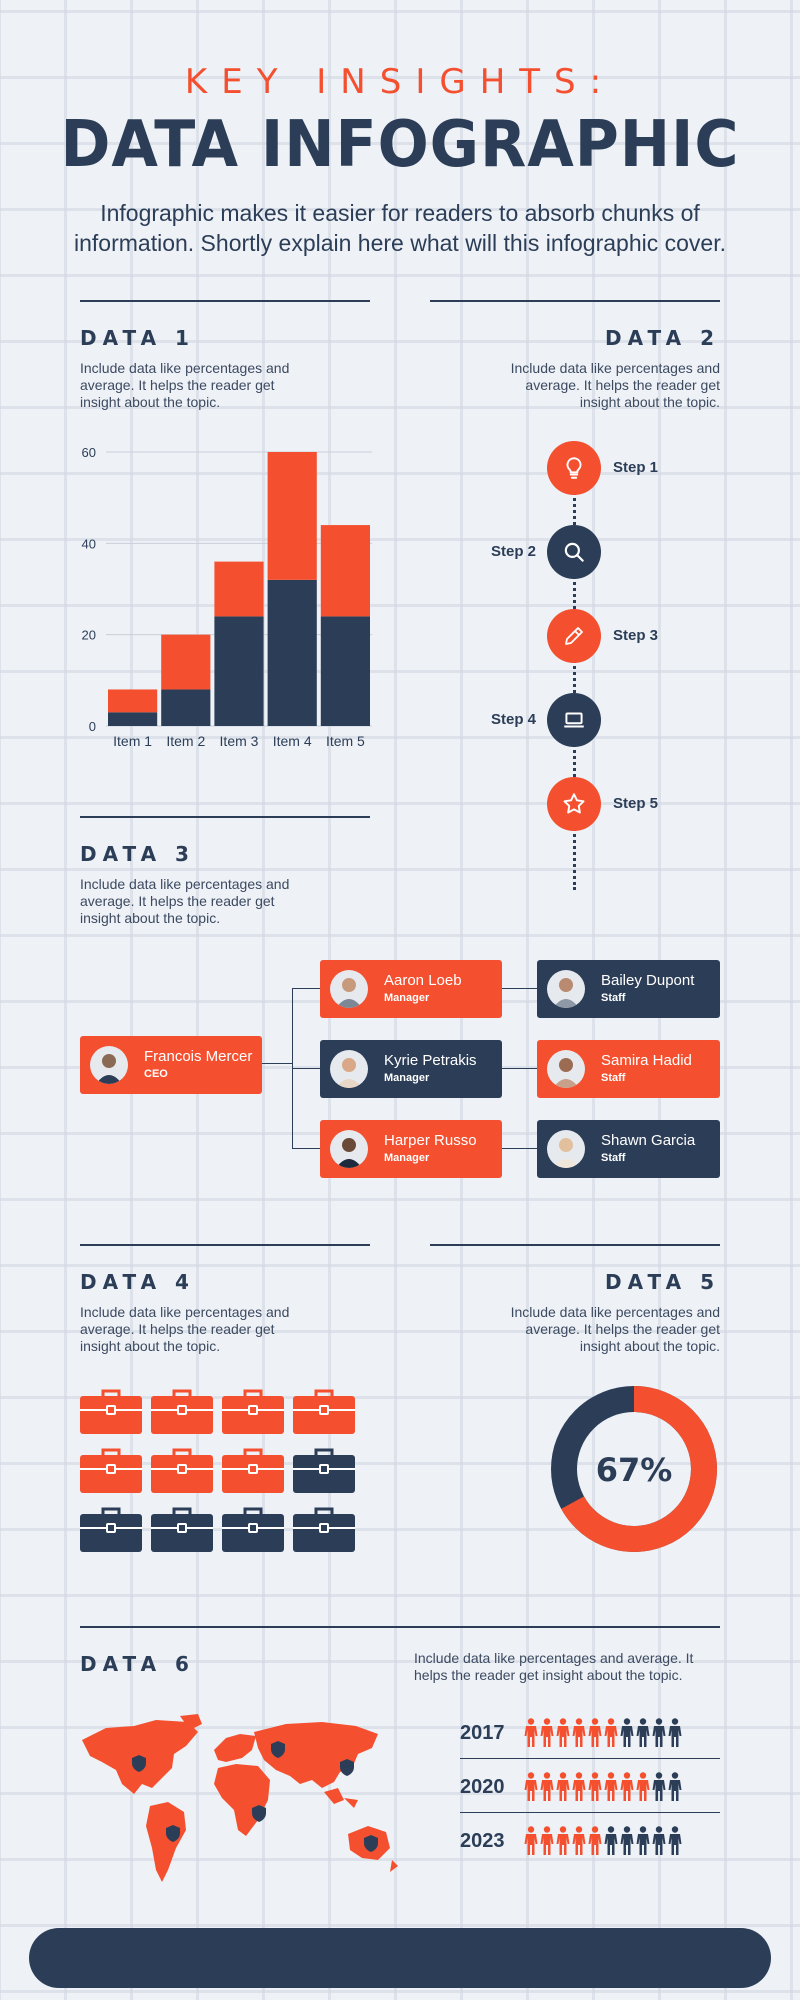 This screenshot has width=800, height=2000. Describe the element at coordinates (227, 597) in the screenshot. I see `stacked-bar-chart: 0 20 40 60 Item 1 Item 2 Item 3 Item 4 Item 5` at that location.